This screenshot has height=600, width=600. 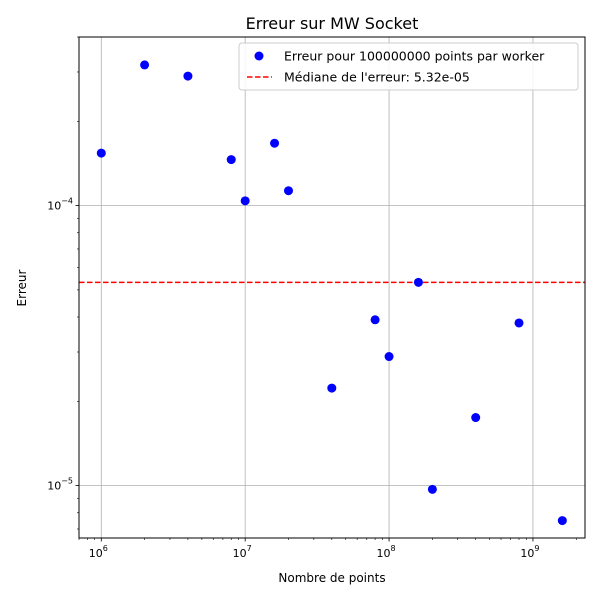 I want to click on x-tick-label: 10⁹, so click(x=529, y=552).